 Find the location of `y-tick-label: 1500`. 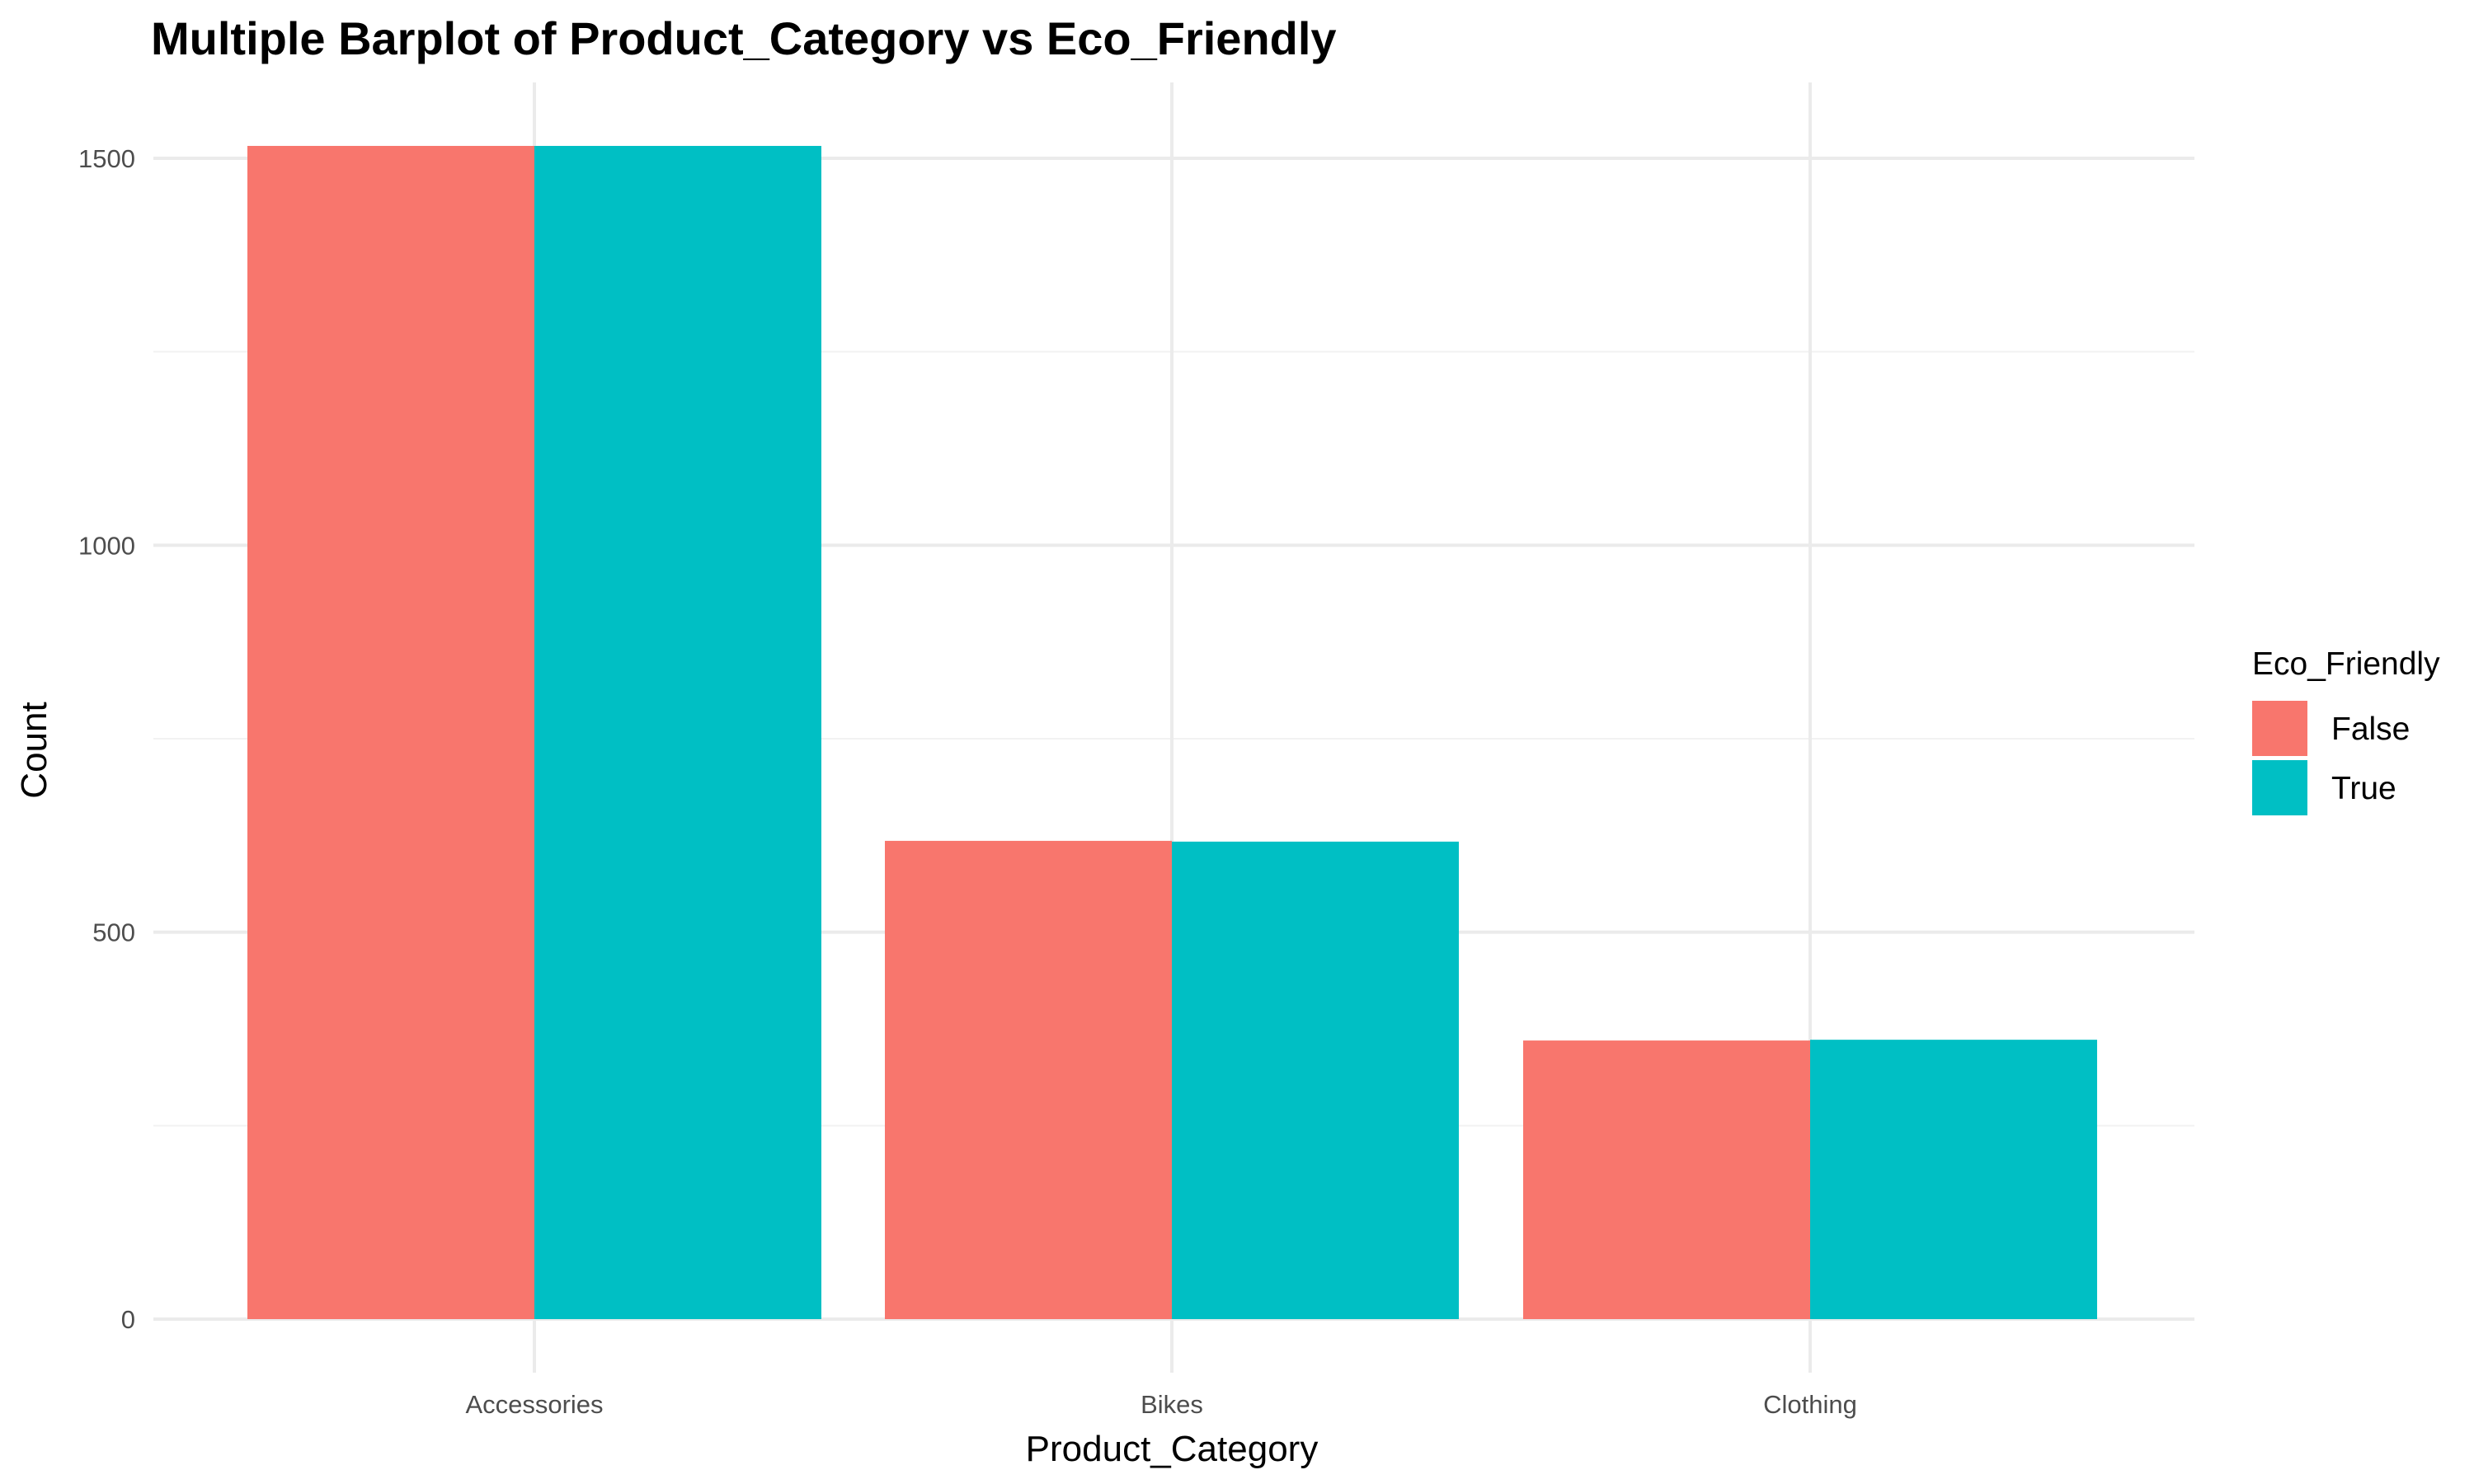

y-tick-label: 1500 is located at coordinates (106, 158).